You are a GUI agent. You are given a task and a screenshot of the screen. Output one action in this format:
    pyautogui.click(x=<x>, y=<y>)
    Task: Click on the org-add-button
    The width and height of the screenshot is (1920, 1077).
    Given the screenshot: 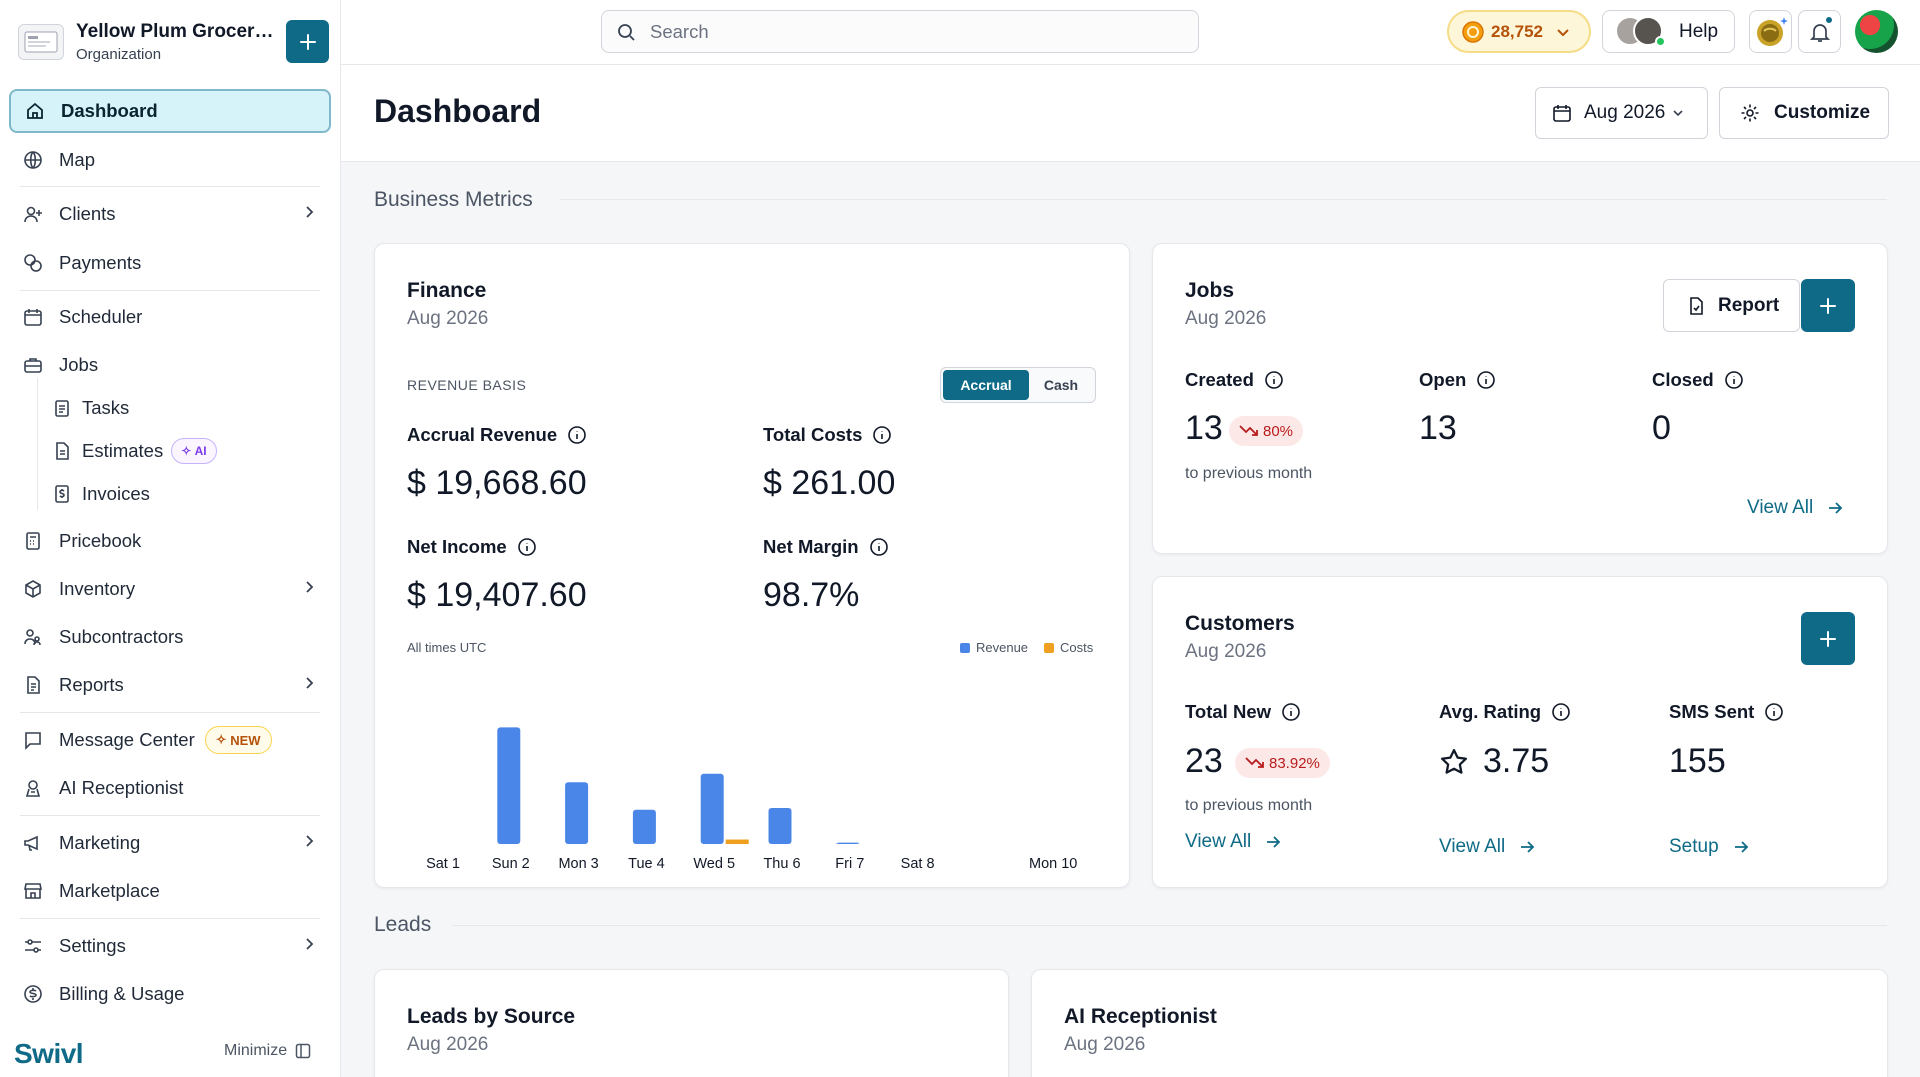 What is the action you would take?
    pyautogui.click(x=307, y=41)
    